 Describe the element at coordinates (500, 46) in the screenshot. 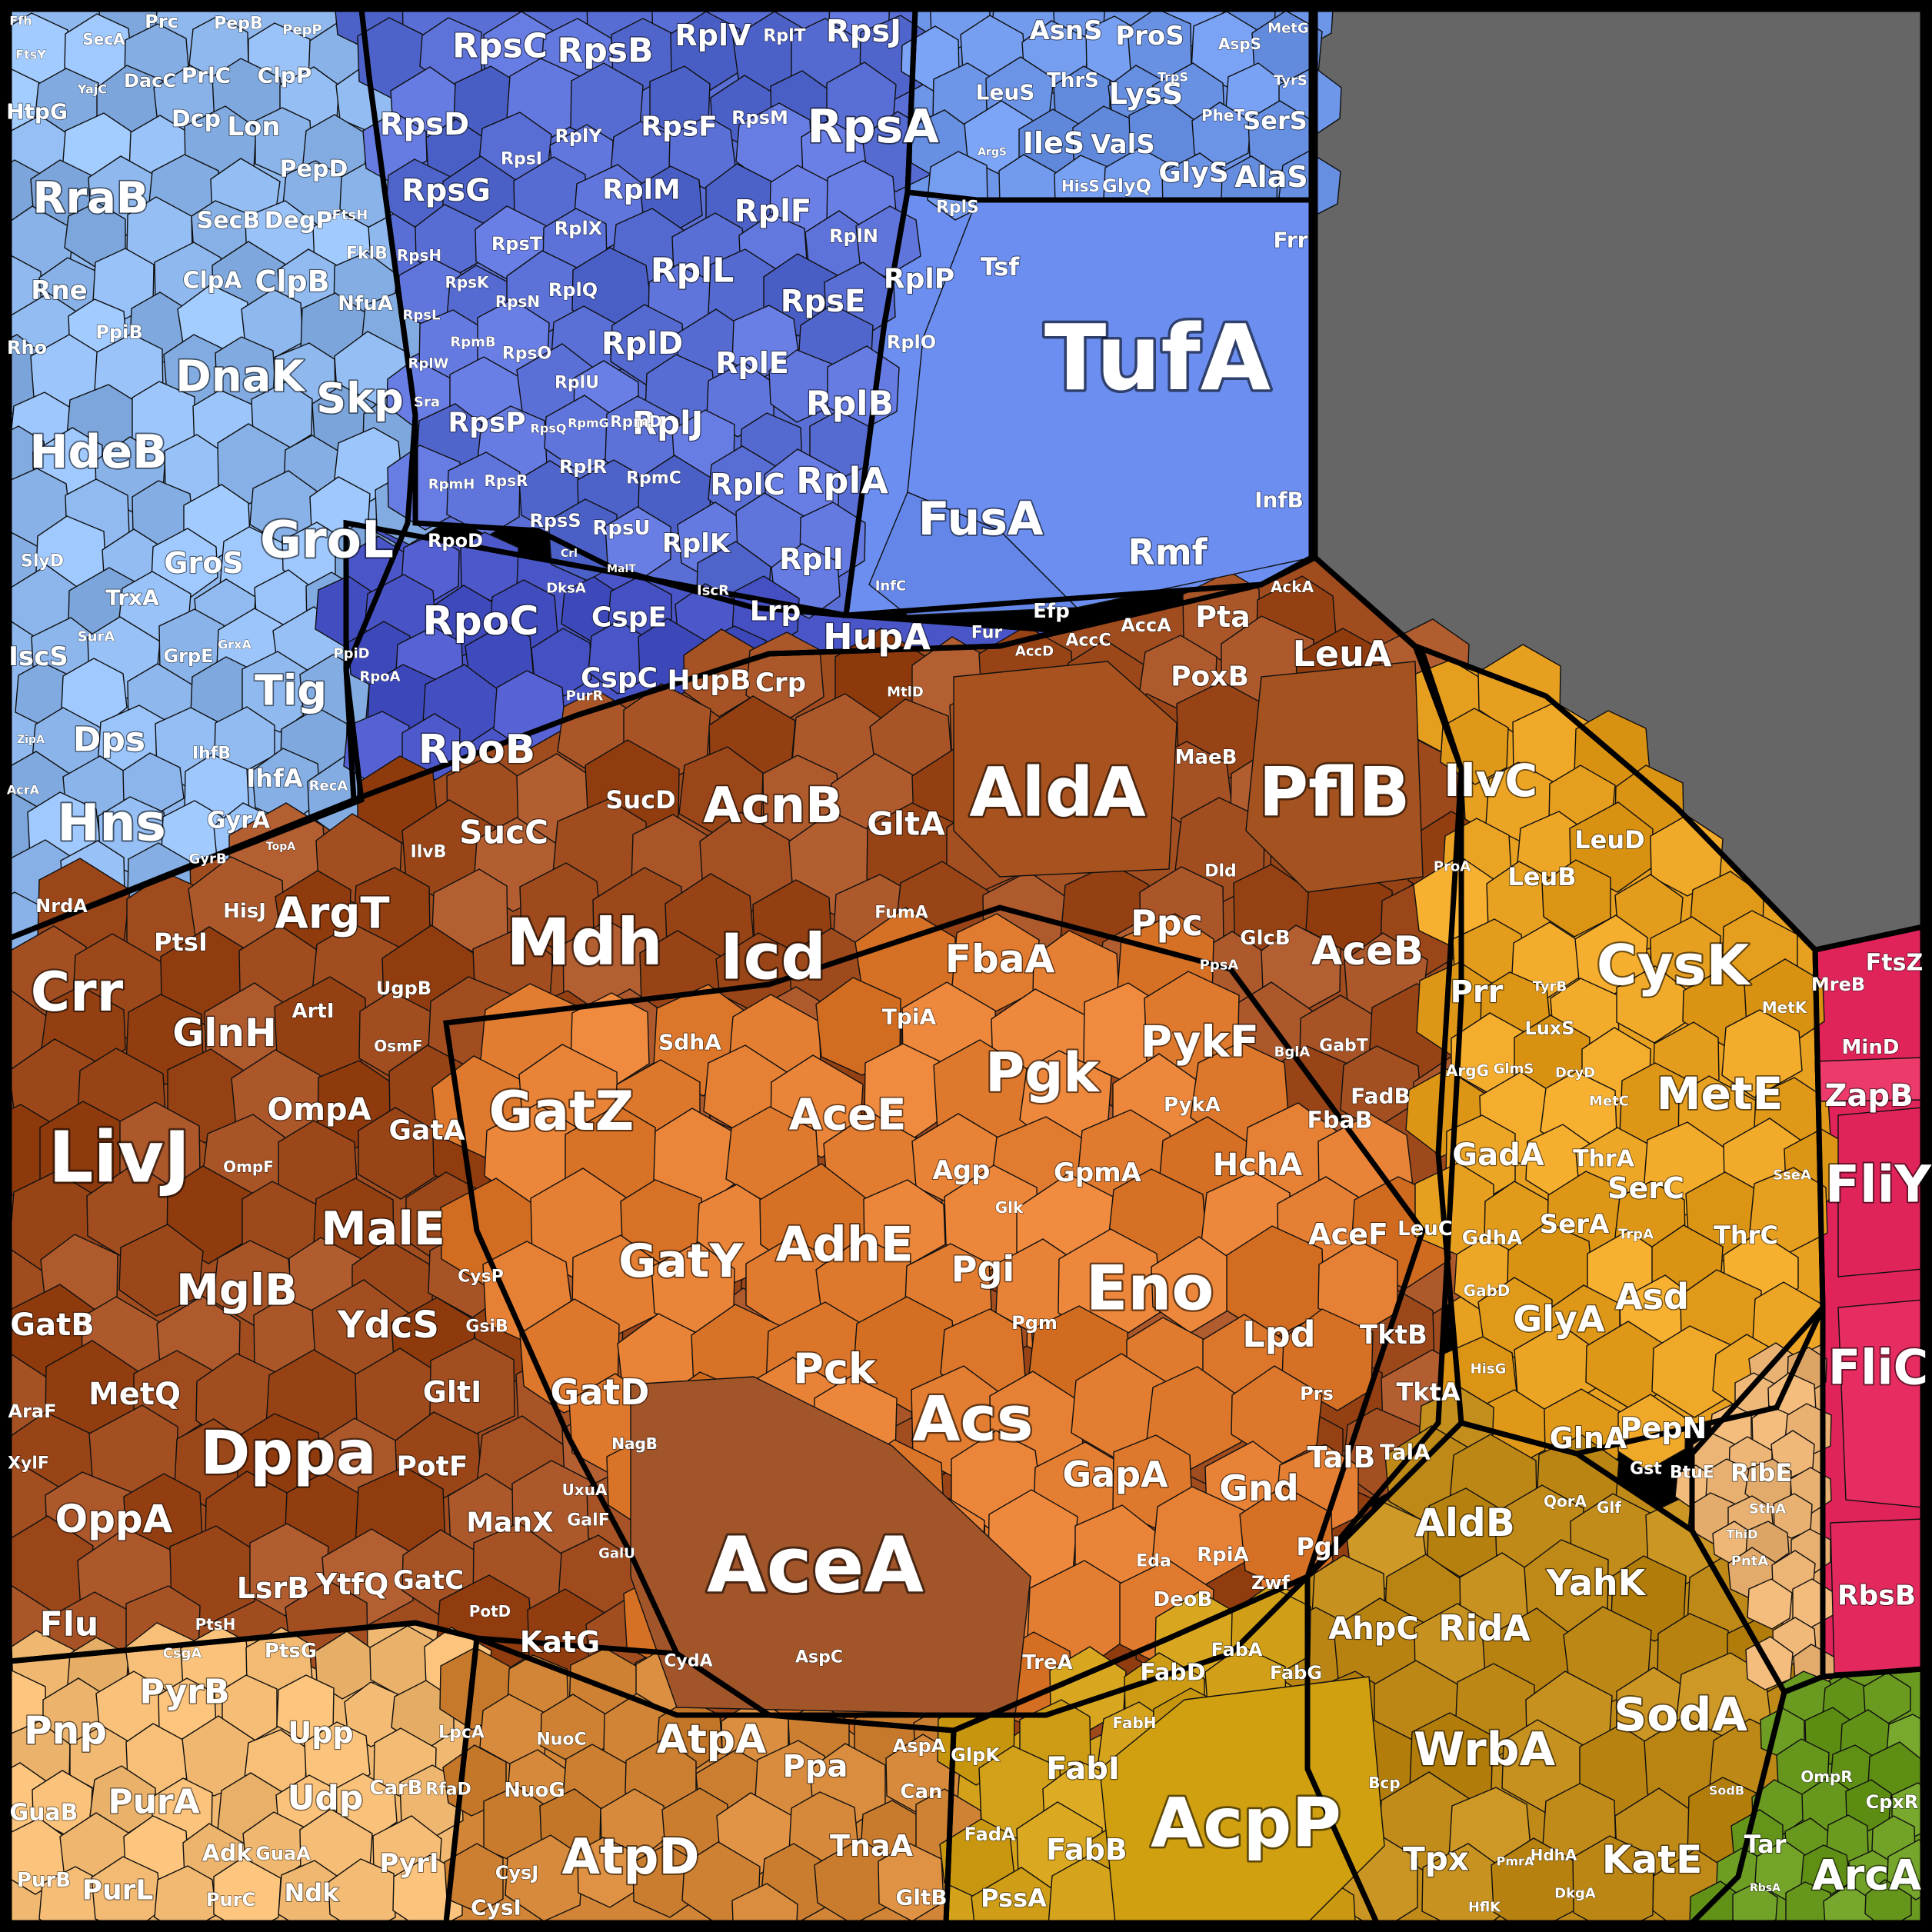

I see `protein-label-rpsc: RpsC` at that location.